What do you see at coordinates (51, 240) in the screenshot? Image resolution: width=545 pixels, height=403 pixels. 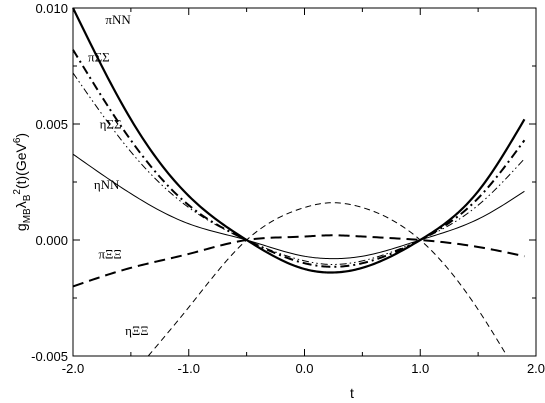 I see `y-tick-label: 0.000` at bounding box center [51, 240].